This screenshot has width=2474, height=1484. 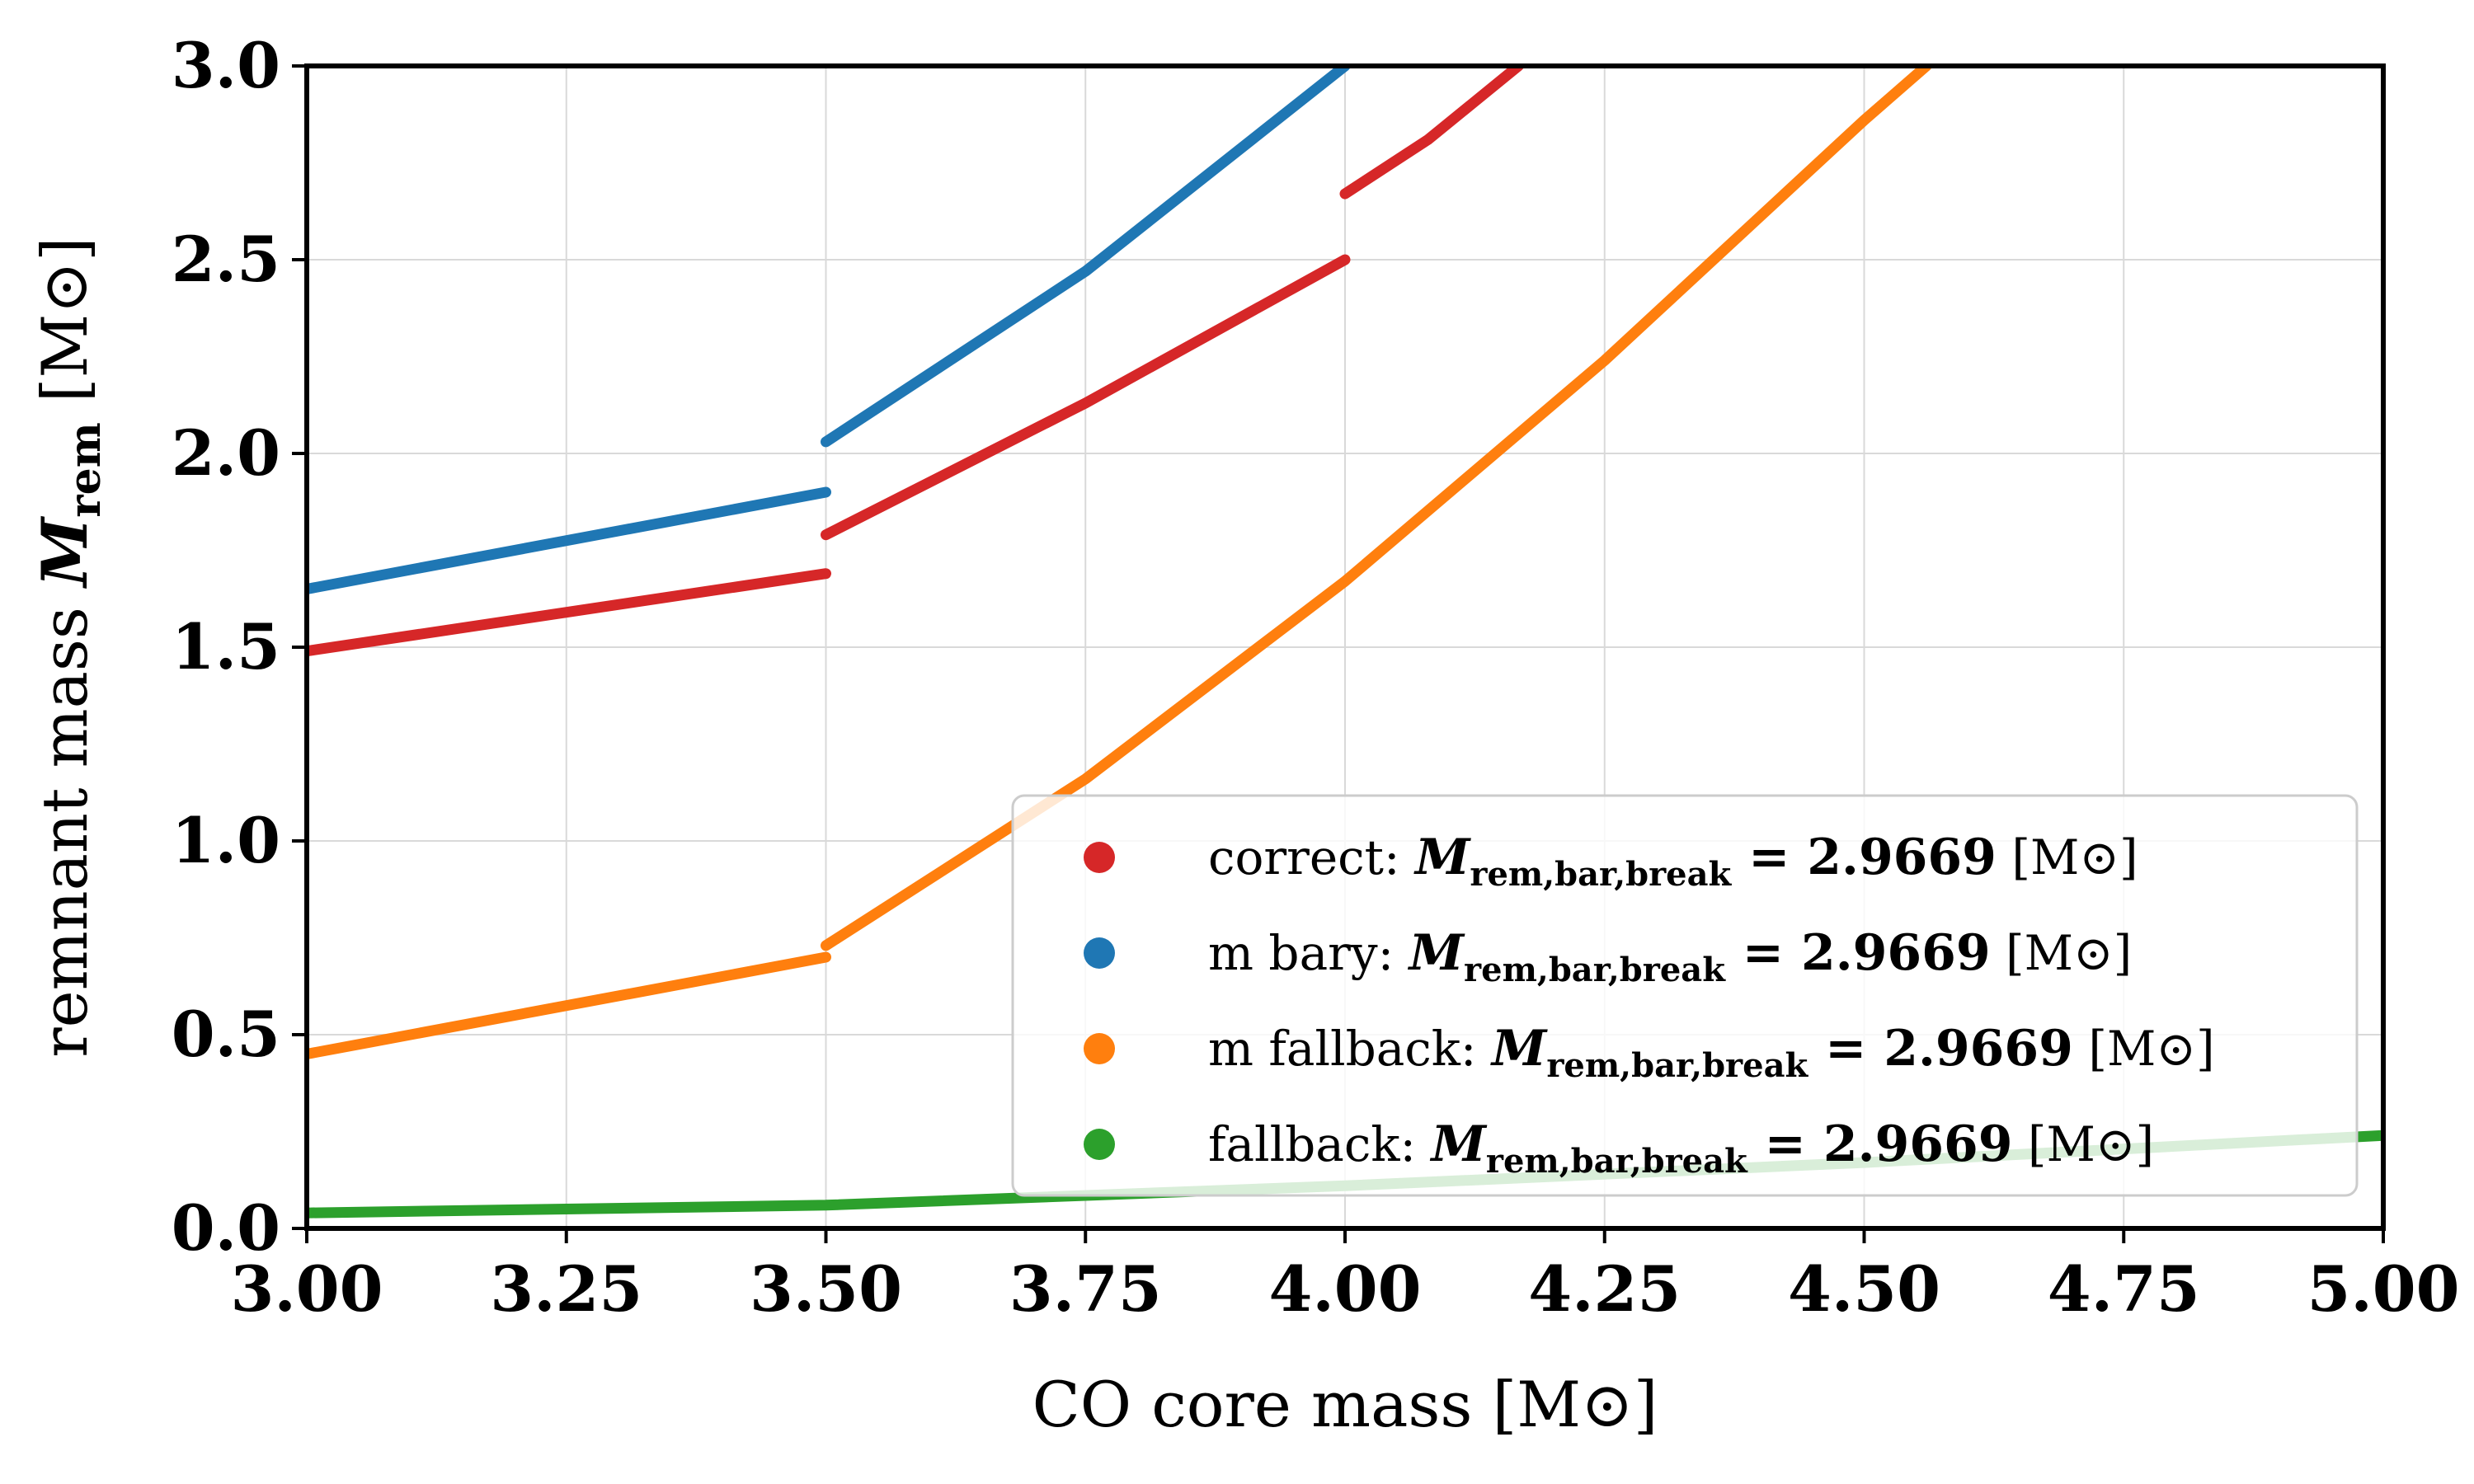 I want to click on y-tick-label: 1.0, so click(x=226, y=840).